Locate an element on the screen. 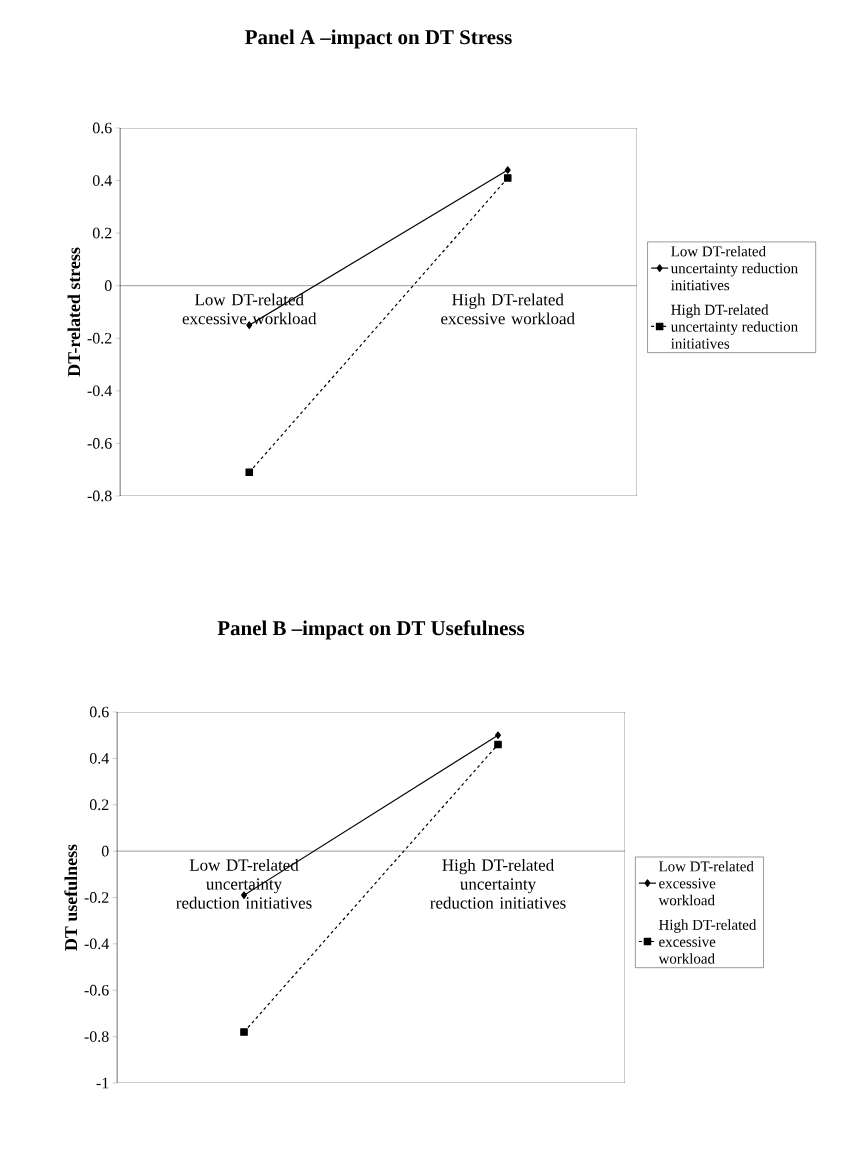 This screenshot has height=1163, width=863. chart-title: Panel A –impact on DT Stress is located at coordinates (378, 39).